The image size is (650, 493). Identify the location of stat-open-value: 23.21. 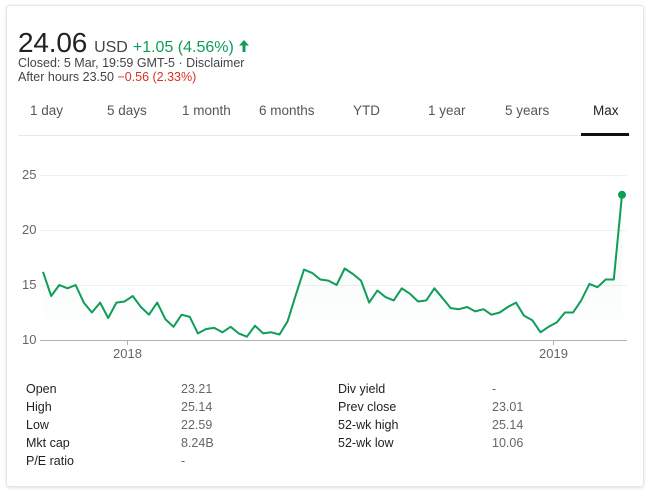
(197, 389).